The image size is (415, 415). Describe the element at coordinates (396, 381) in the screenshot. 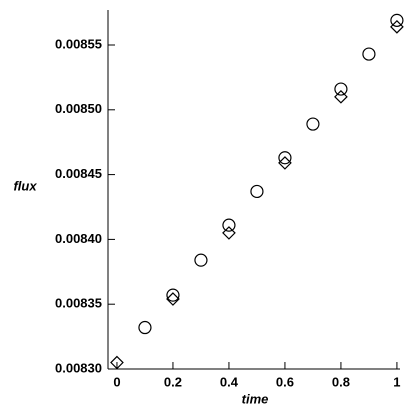

I see `x-tick-label: 1` at that location.